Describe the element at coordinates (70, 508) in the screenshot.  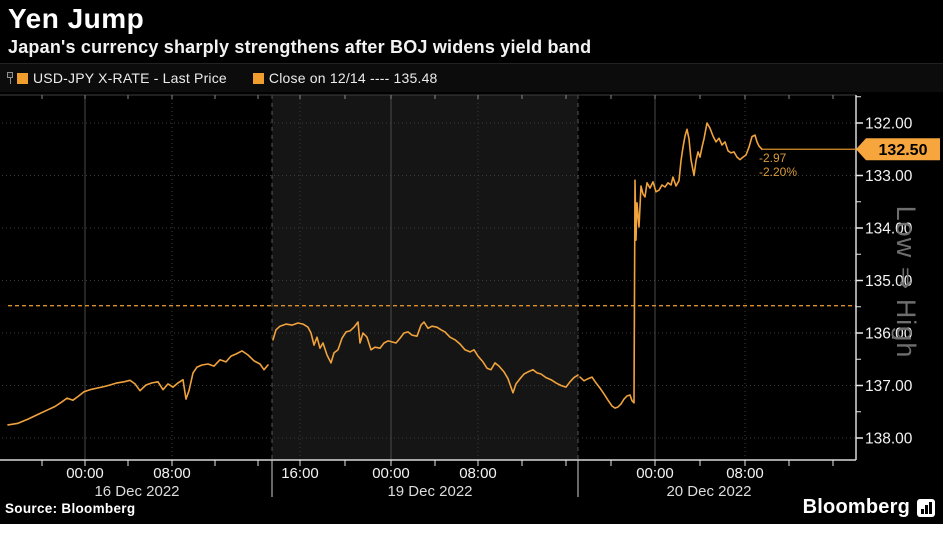
I see `source-attribution: Source: Bloomberg` at that location.